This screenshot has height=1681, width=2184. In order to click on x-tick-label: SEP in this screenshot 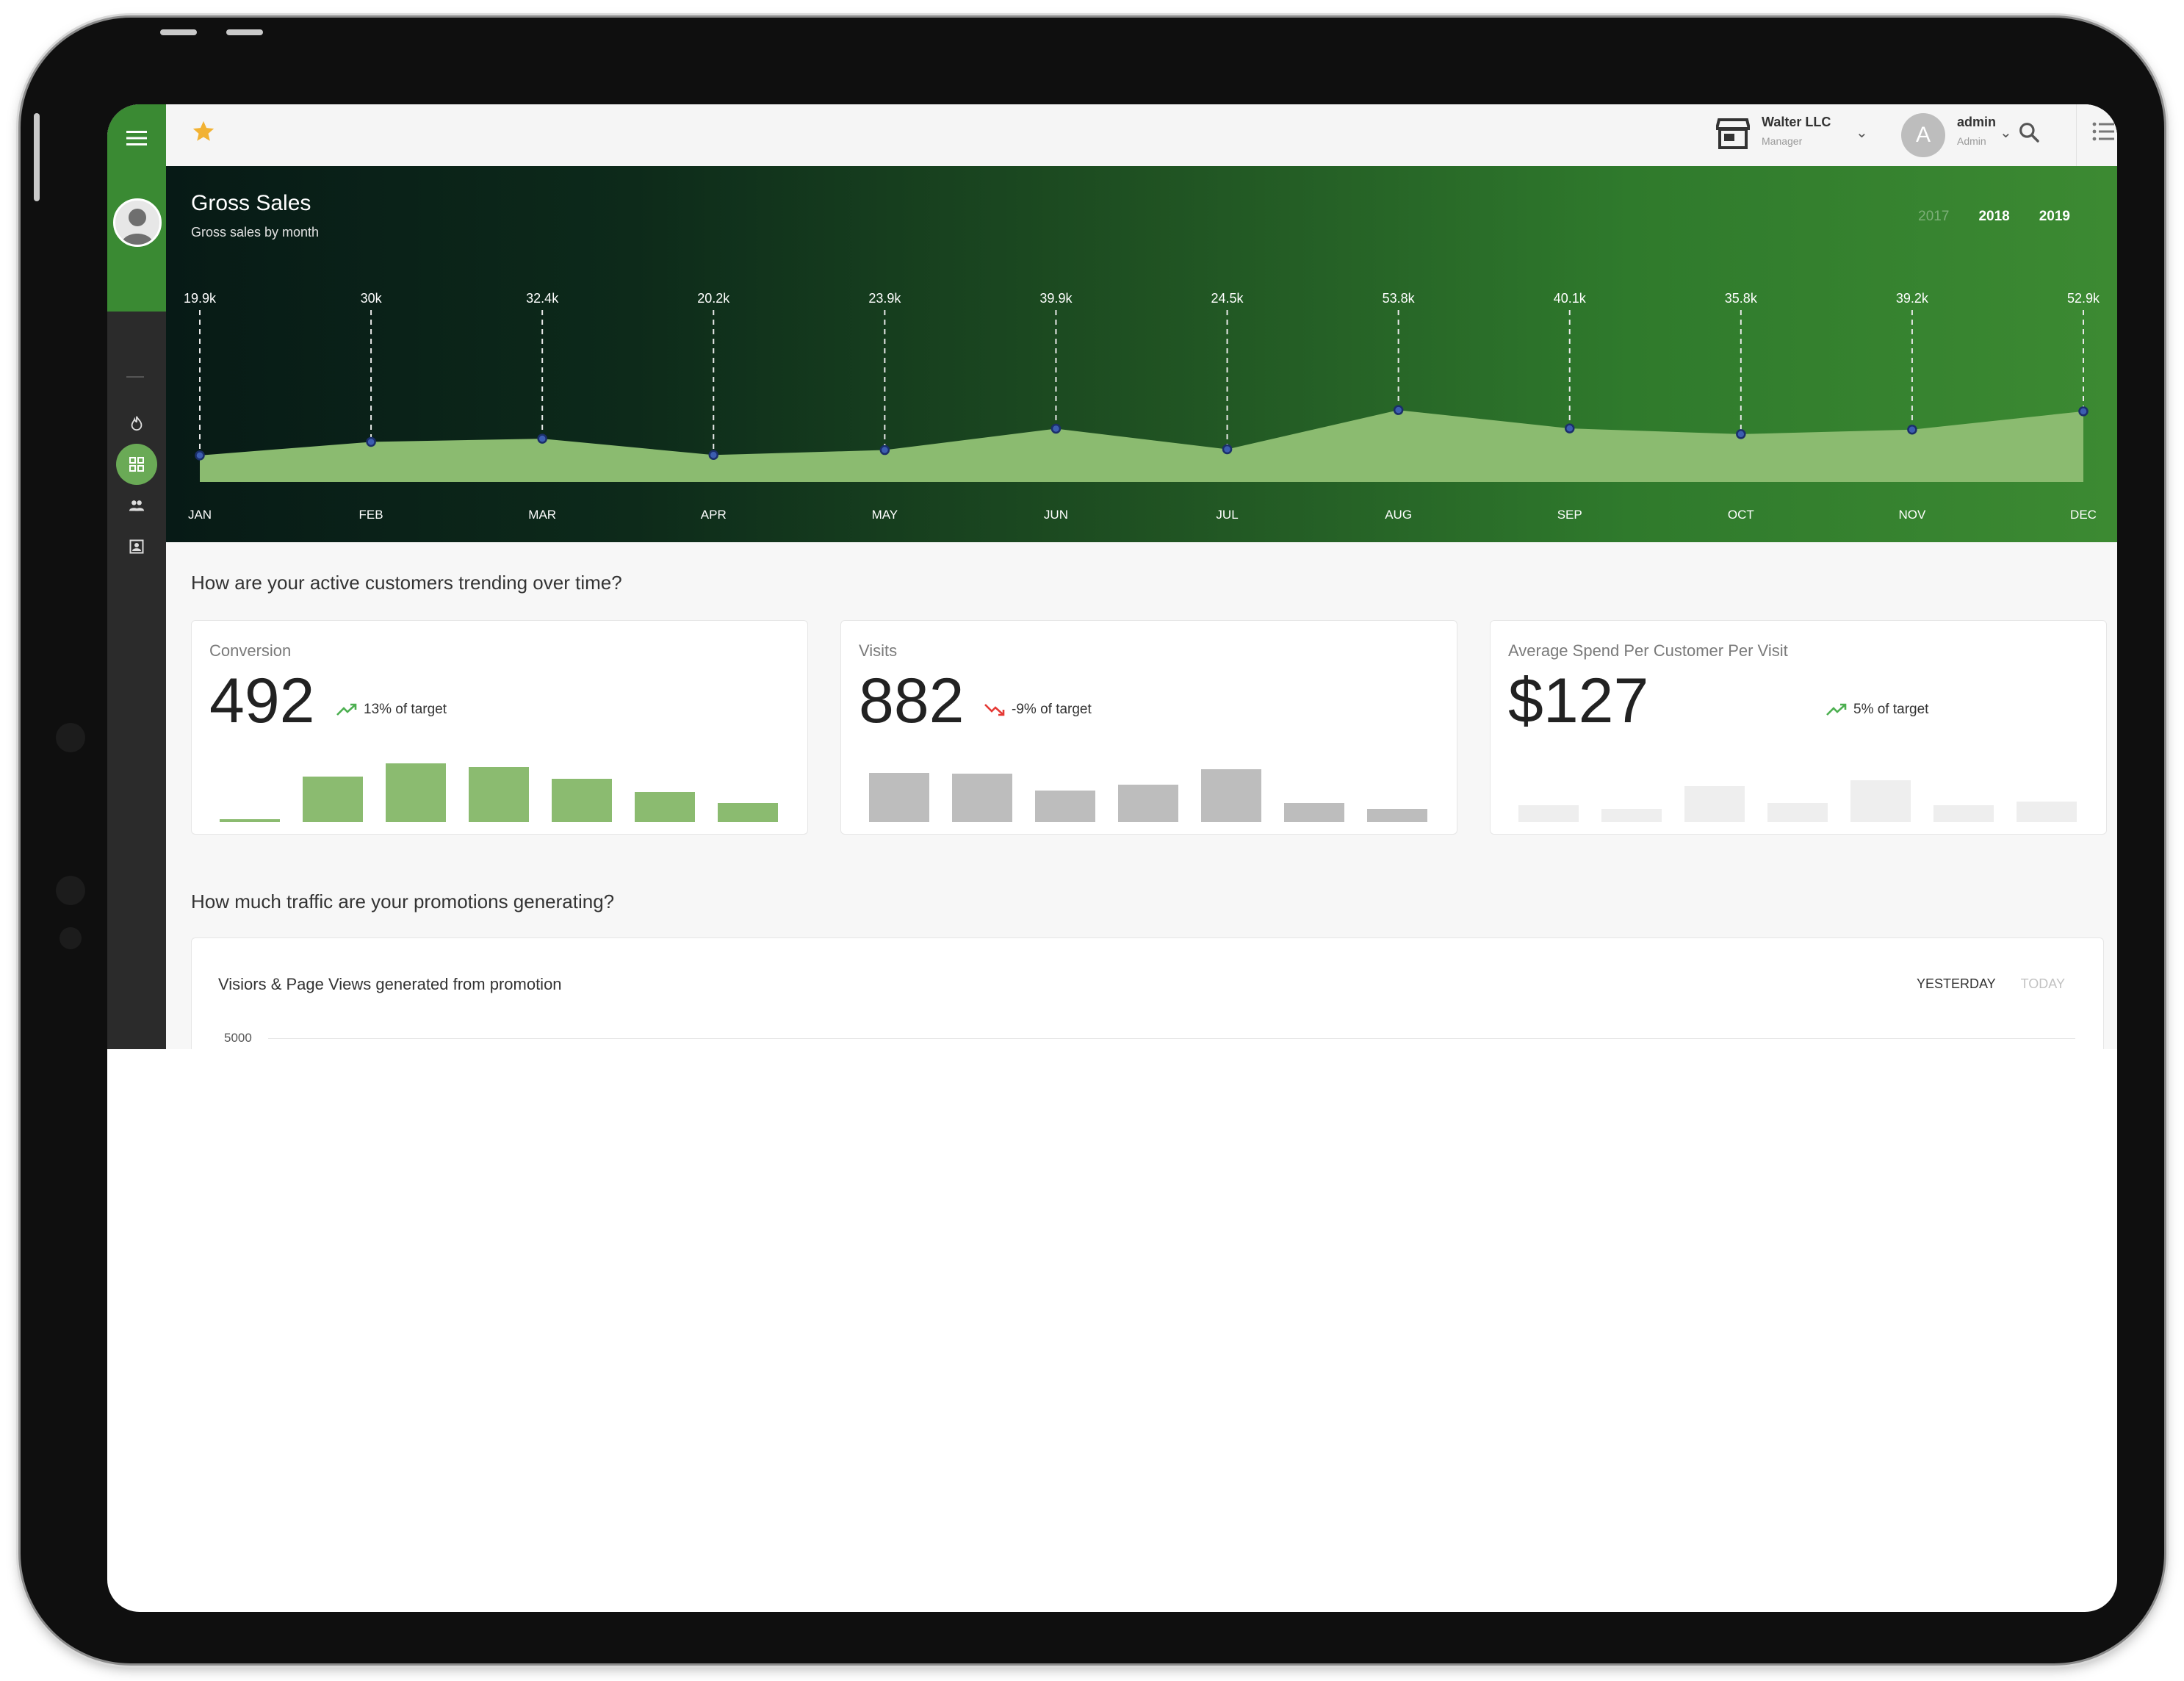, I will do `click(1569, 515)`.